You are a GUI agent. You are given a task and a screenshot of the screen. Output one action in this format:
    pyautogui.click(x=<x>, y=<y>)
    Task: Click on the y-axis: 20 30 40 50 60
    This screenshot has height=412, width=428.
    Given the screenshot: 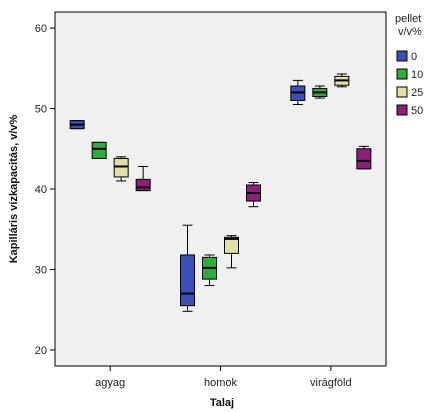 What is the action you would take?
    pyautogui.click(x=45, y=190)
    